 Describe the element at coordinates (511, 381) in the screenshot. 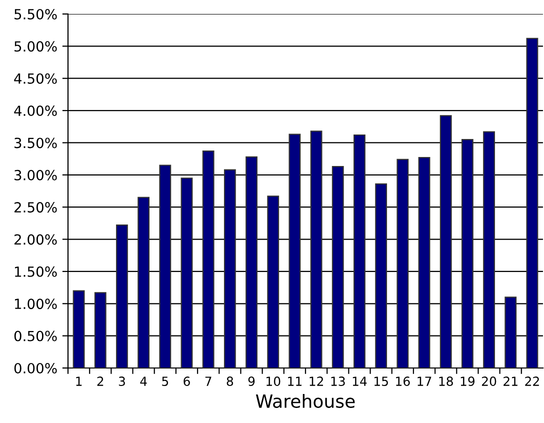

I see `x-tick-label: 21` at that location.